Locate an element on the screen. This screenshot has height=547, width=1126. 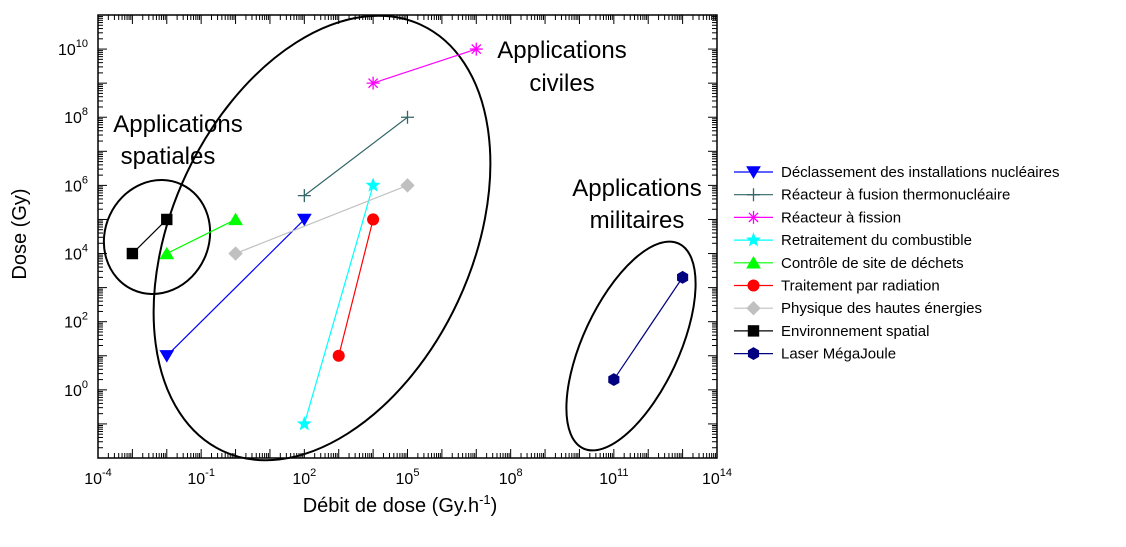
annotation-spatiales-line1: Applications is located at coordinates (177, 124).